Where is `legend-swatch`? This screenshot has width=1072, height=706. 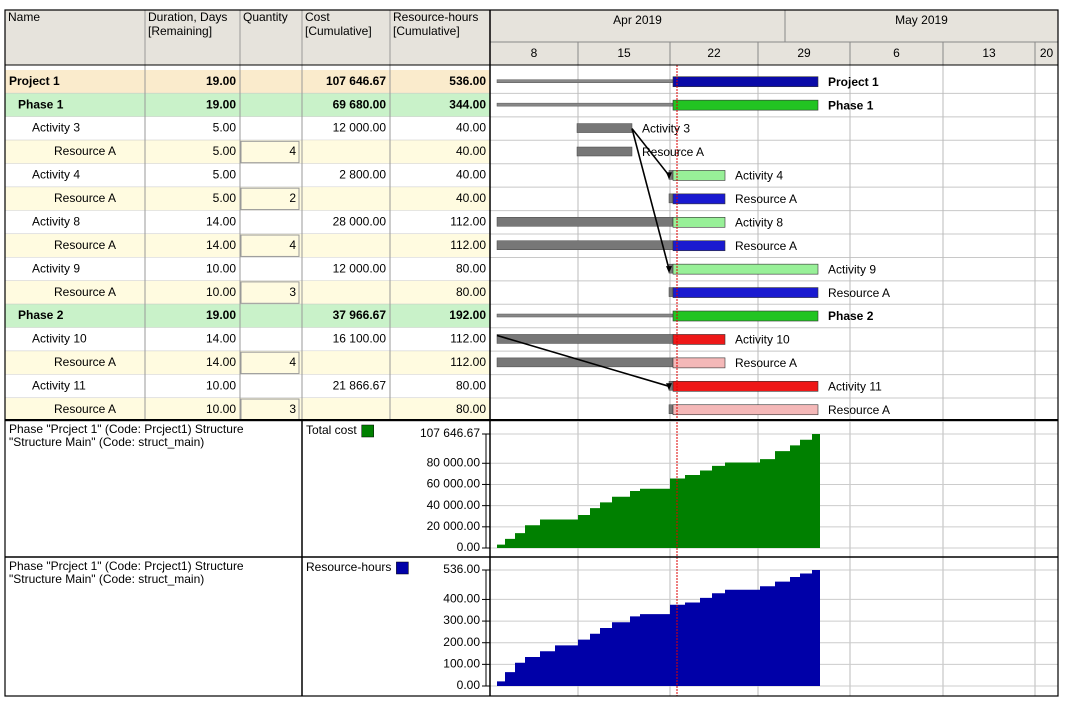
legend-swatch is located at coordinates (367, 431).